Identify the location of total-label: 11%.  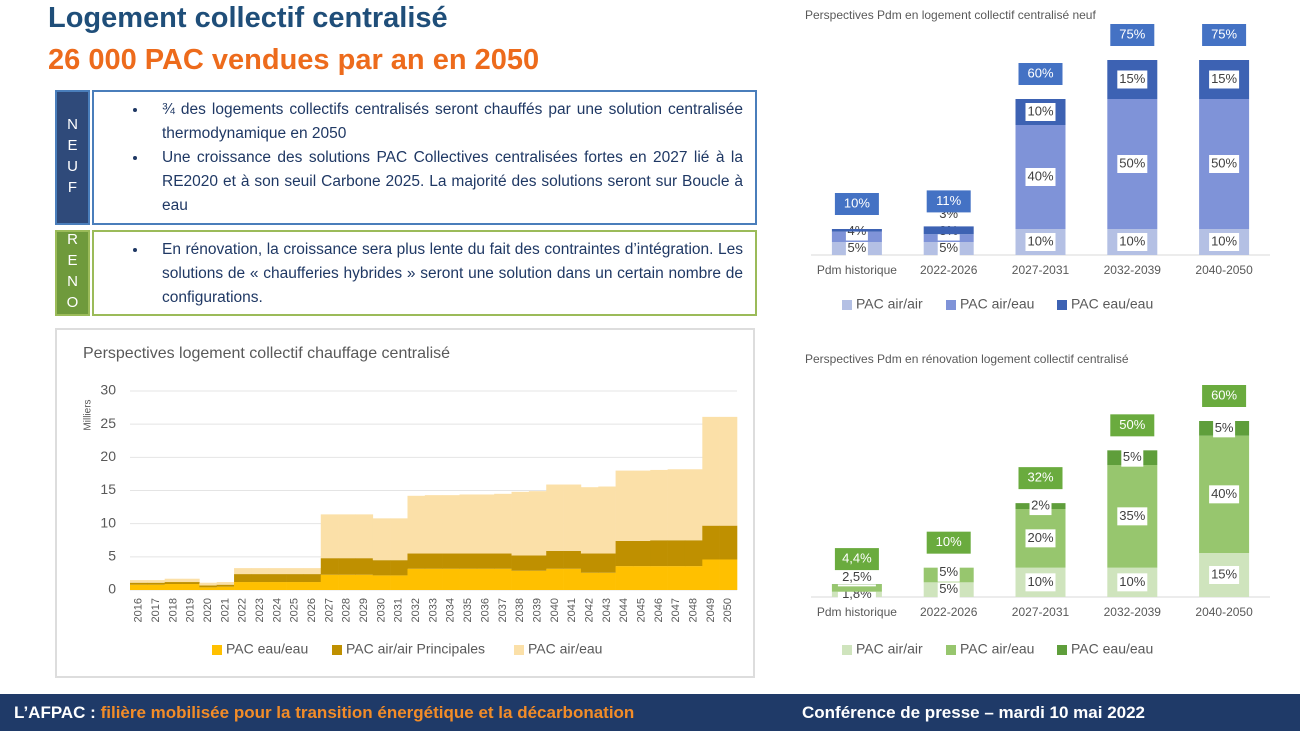
(948, 200).